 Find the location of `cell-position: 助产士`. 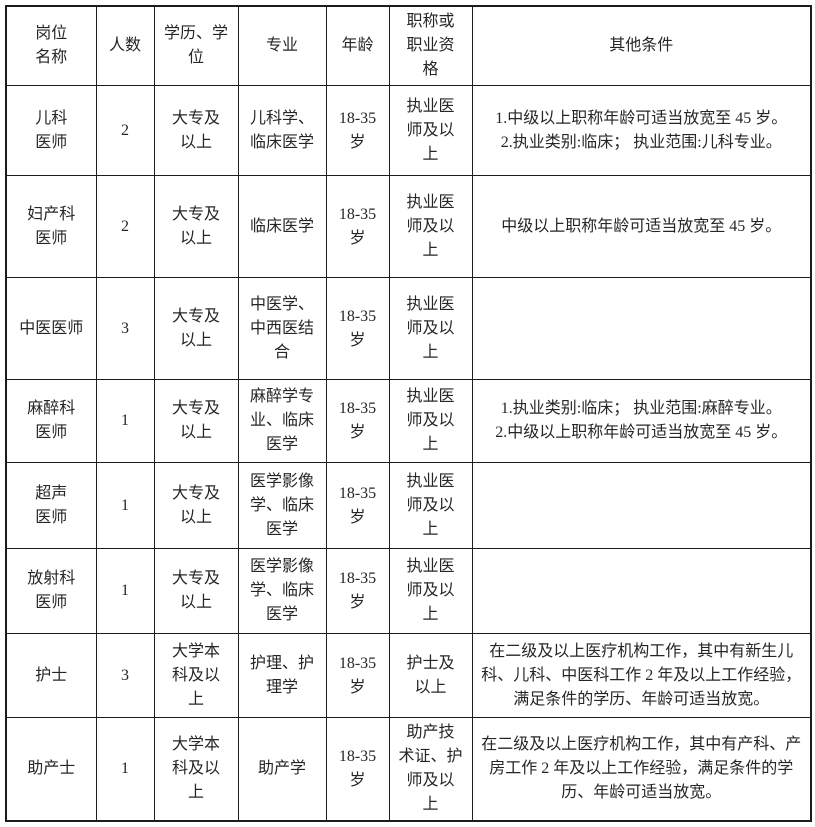

cell-position: 助产士 is located at coordinates (51, 769).